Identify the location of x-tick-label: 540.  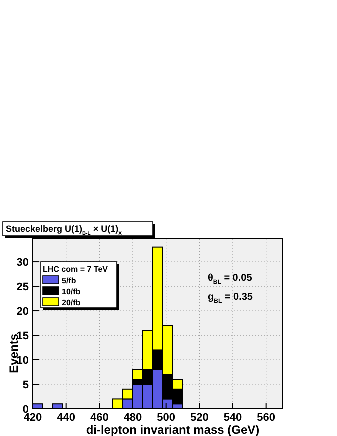
(233, 418).